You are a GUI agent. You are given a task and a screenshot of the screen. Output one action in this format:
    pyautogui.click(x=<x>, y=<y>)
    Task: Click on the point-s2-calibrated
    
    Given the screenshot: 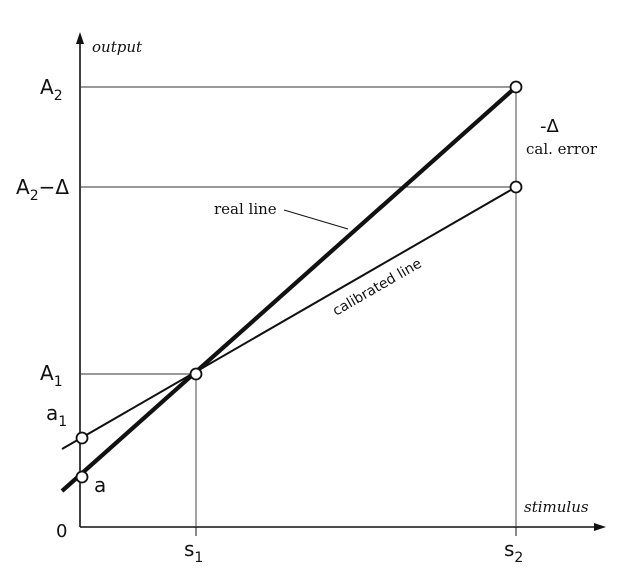 What is the action you would take?
    pyautogui.click(x=516, y=187)
    